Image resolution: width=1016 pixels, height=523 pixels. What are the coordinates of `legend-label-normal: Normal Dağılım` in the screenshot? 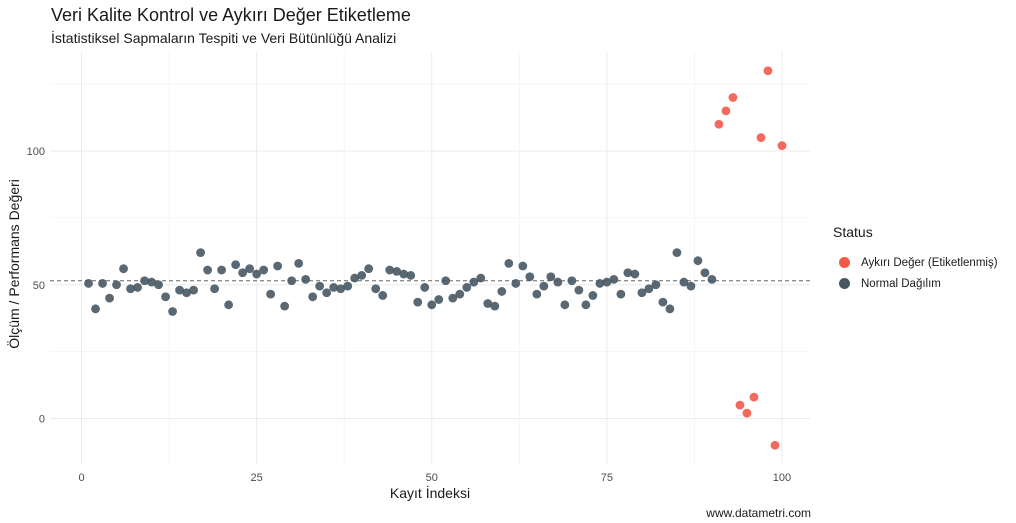 It's located at (901, 283).